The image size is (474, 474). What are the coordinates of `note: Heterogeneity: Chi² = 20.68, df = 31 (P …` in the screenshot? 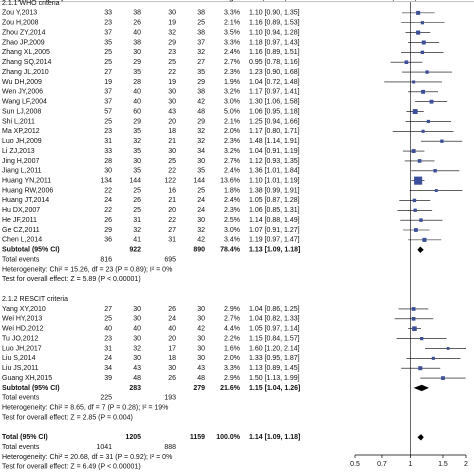 It's located at (87, 457).